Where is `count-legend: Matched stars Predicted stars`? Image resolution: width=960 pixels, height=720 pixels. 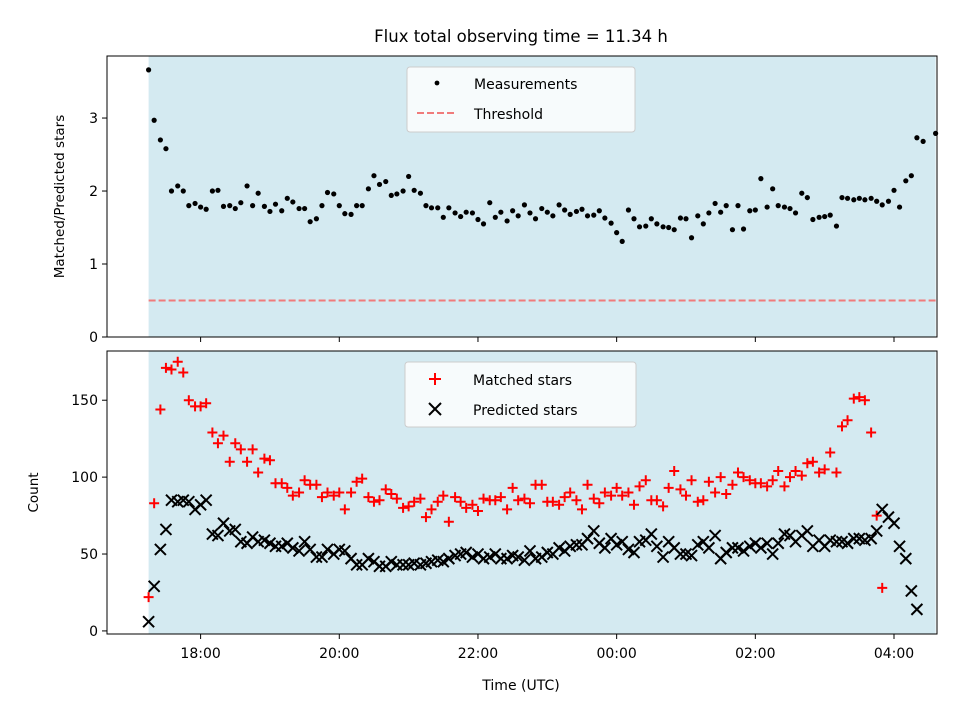 count-legend: Matched stars Predicted stars is located at coordinates (520, 394).